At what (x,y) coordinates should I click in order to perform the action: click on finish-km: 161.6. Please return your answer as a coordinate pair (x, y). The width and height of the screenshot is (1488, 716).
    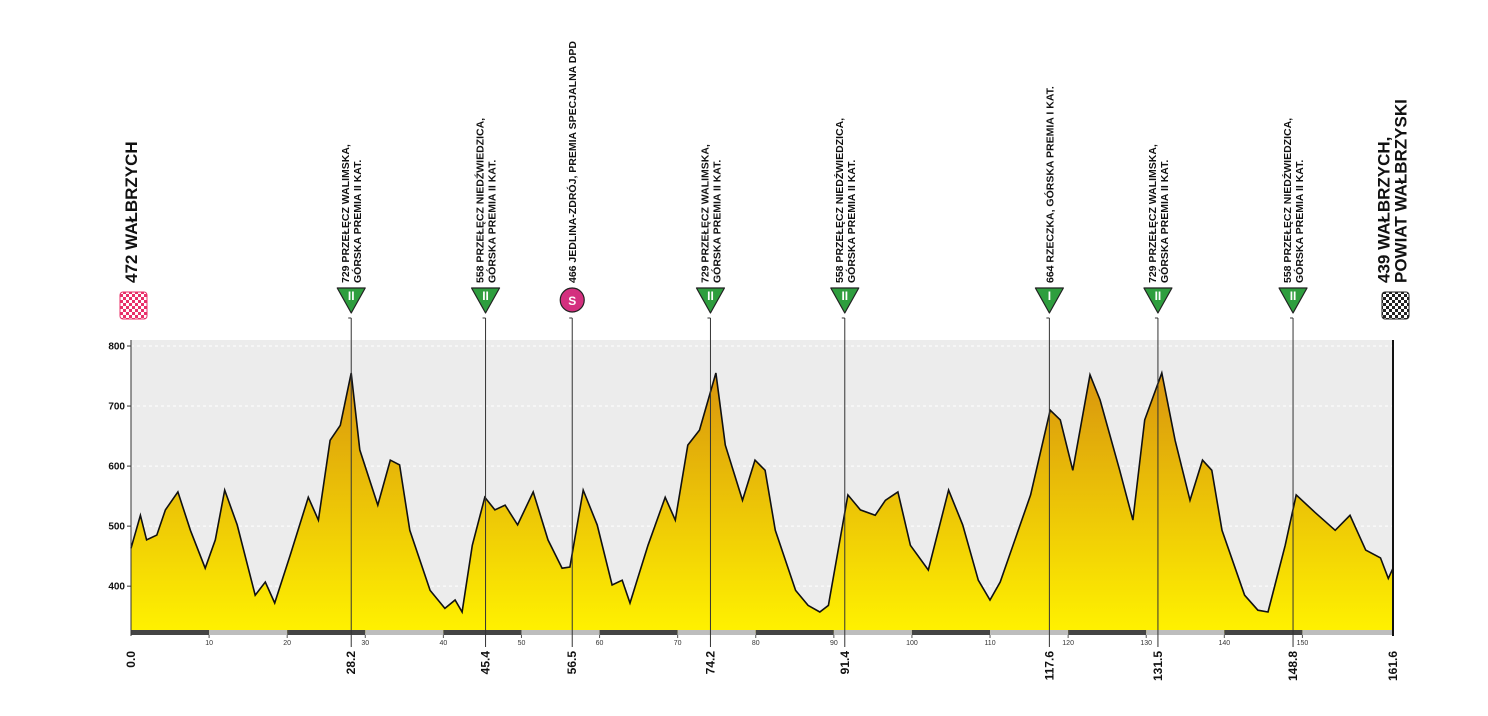
    Looking at the image, I should click on (1393, 666).